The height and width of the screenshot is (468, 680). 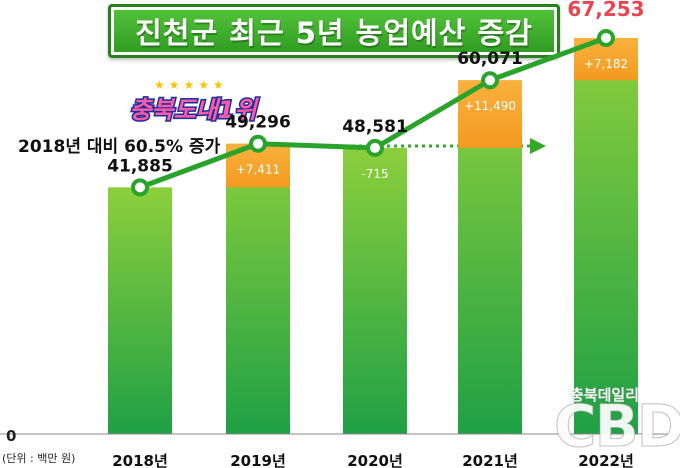 I want to click on chart-title-banner: 진천군 최근 5년 농업예산 증감, so click(x=334, y=31).